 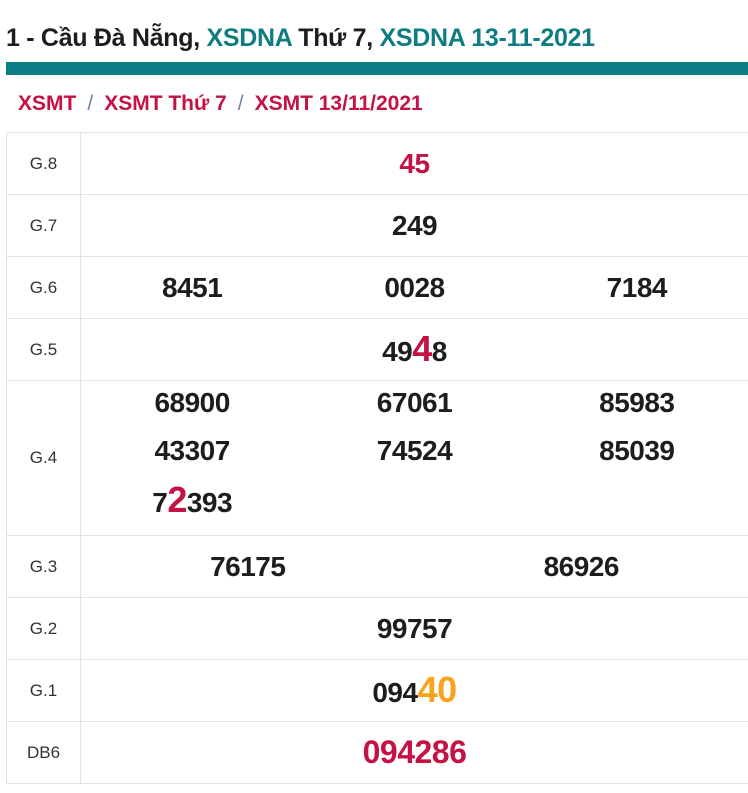 I want to click on prize-values: 249, so click(x=414, y=225).